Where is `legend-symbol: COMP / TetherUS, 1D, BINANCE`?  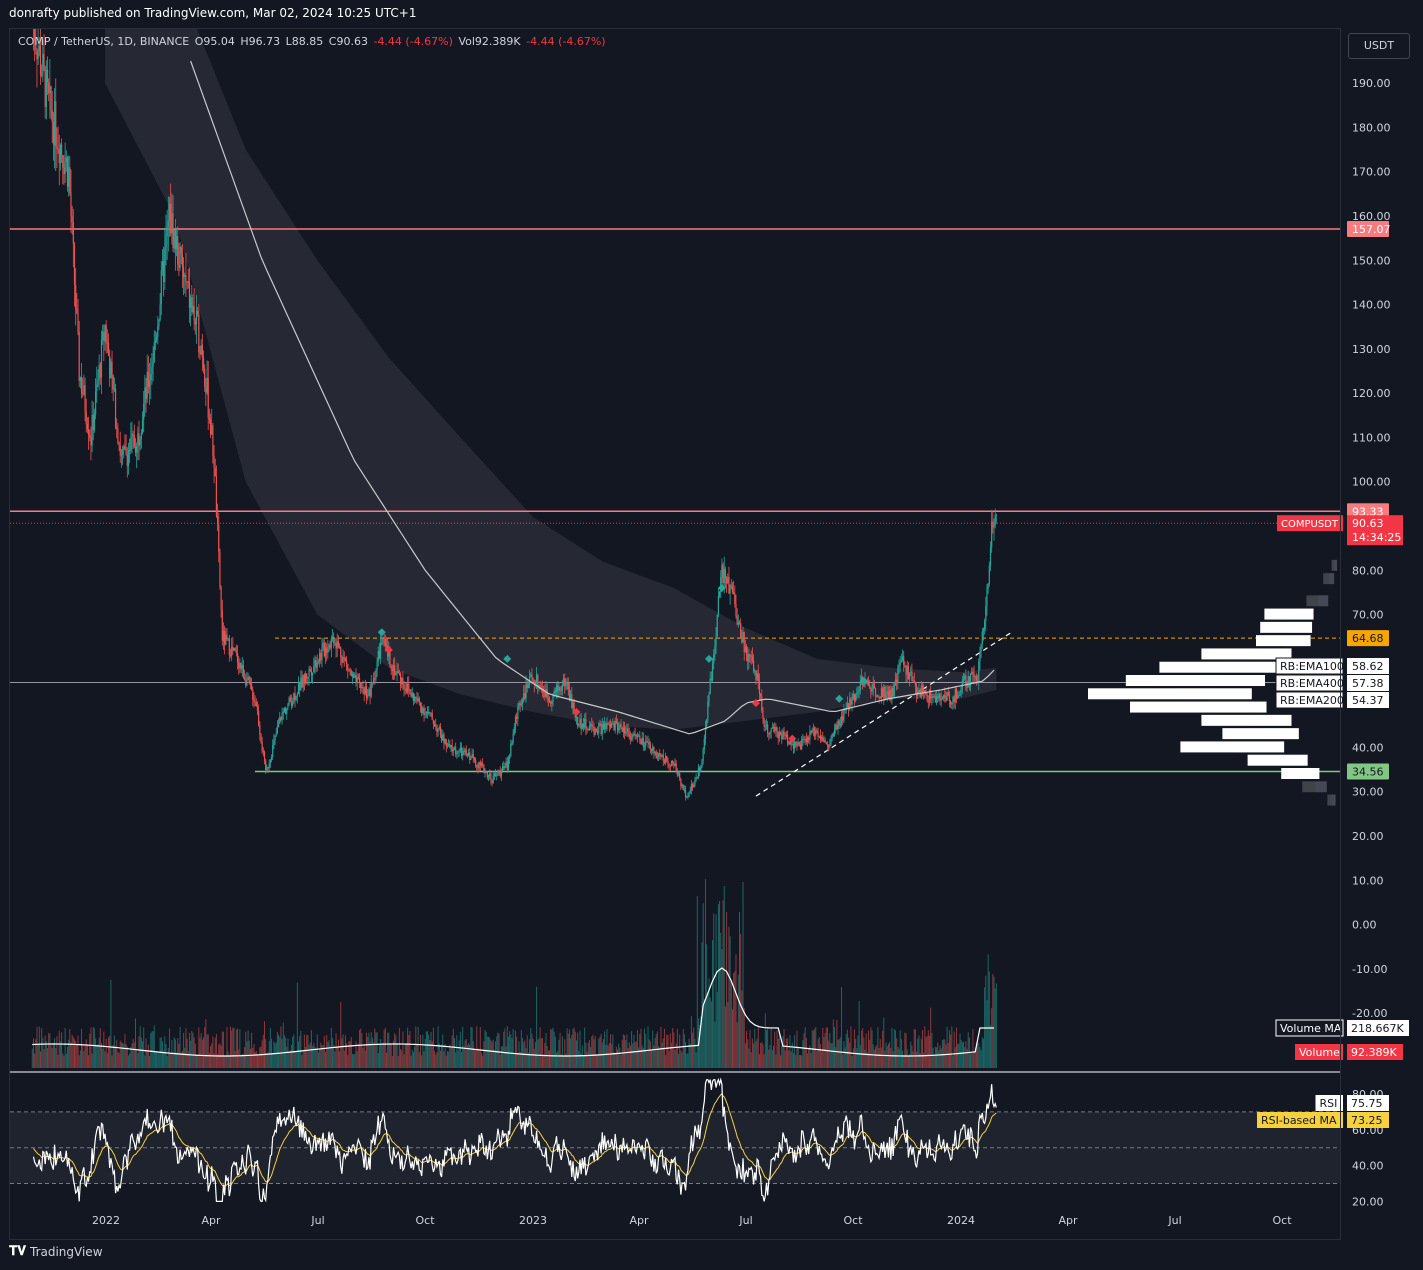
legend-symbol: COMP / TetherUS, 1D, BINANCE is located at coordinates (104, 41).